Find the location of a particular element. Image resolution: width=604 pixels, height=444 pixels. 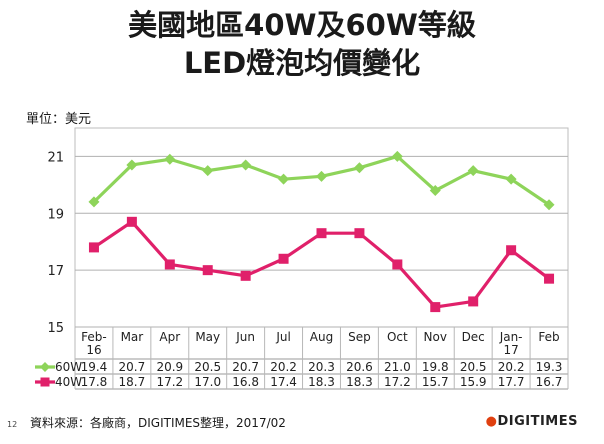

digitimes-logo: ●DIGITIMES is located at coordinates (531, 421).